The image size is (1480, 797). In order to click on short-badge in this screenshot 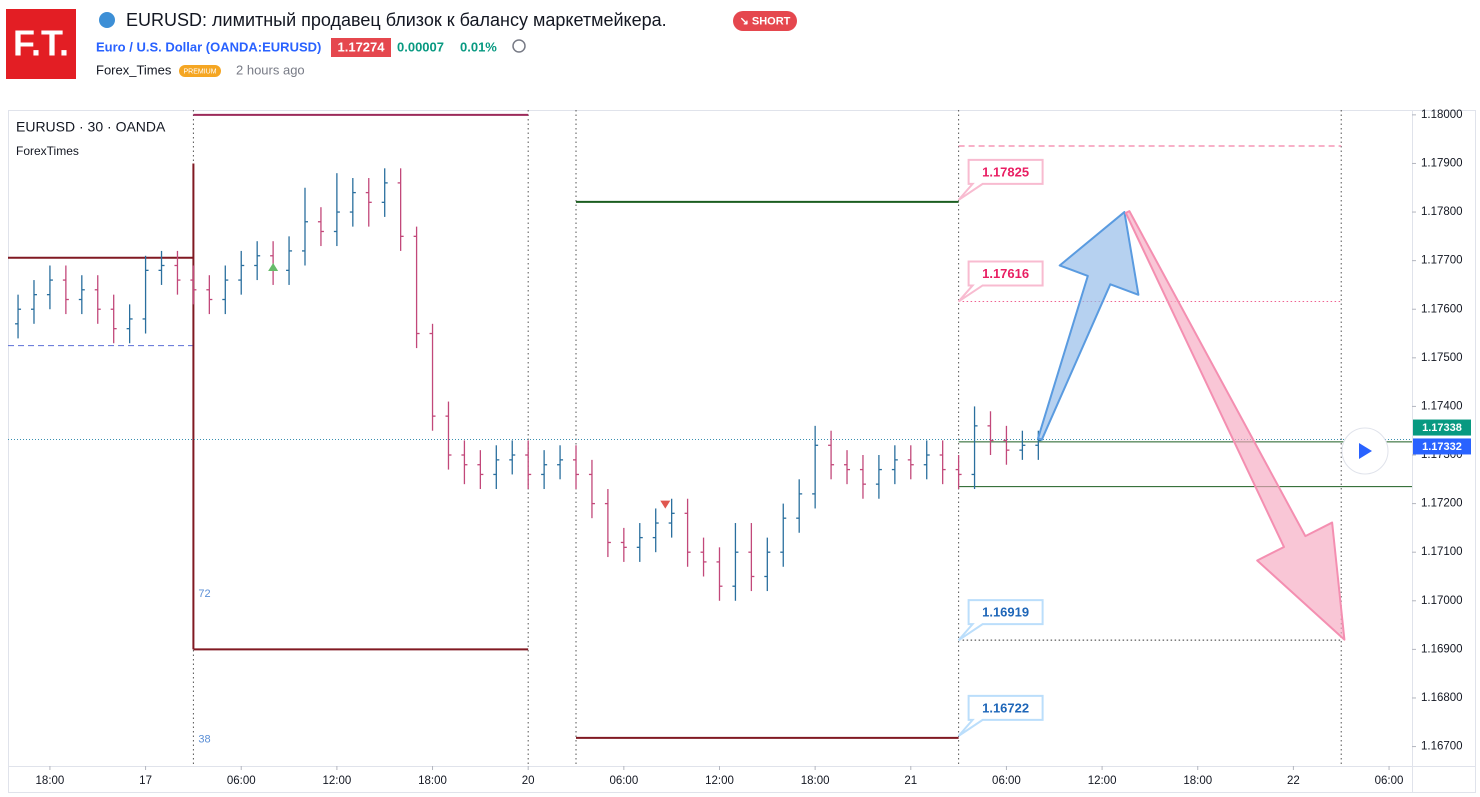, I will do `click(765, 21)`.